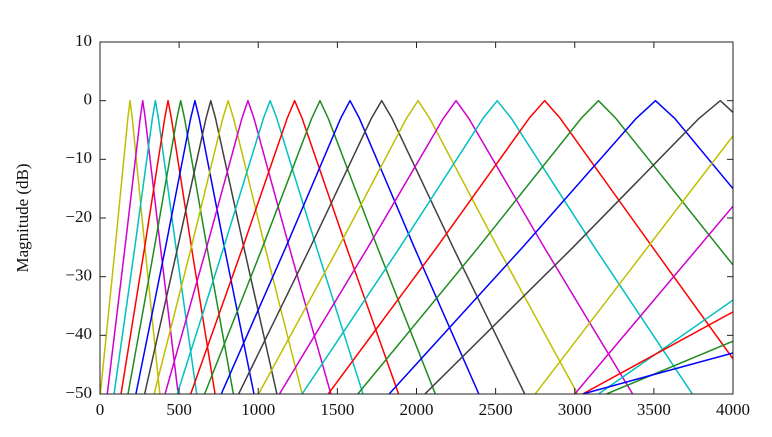 The width and height of the screenshot is (772, 437). I want to click on y-tick-label: −10, so click(78, 157).